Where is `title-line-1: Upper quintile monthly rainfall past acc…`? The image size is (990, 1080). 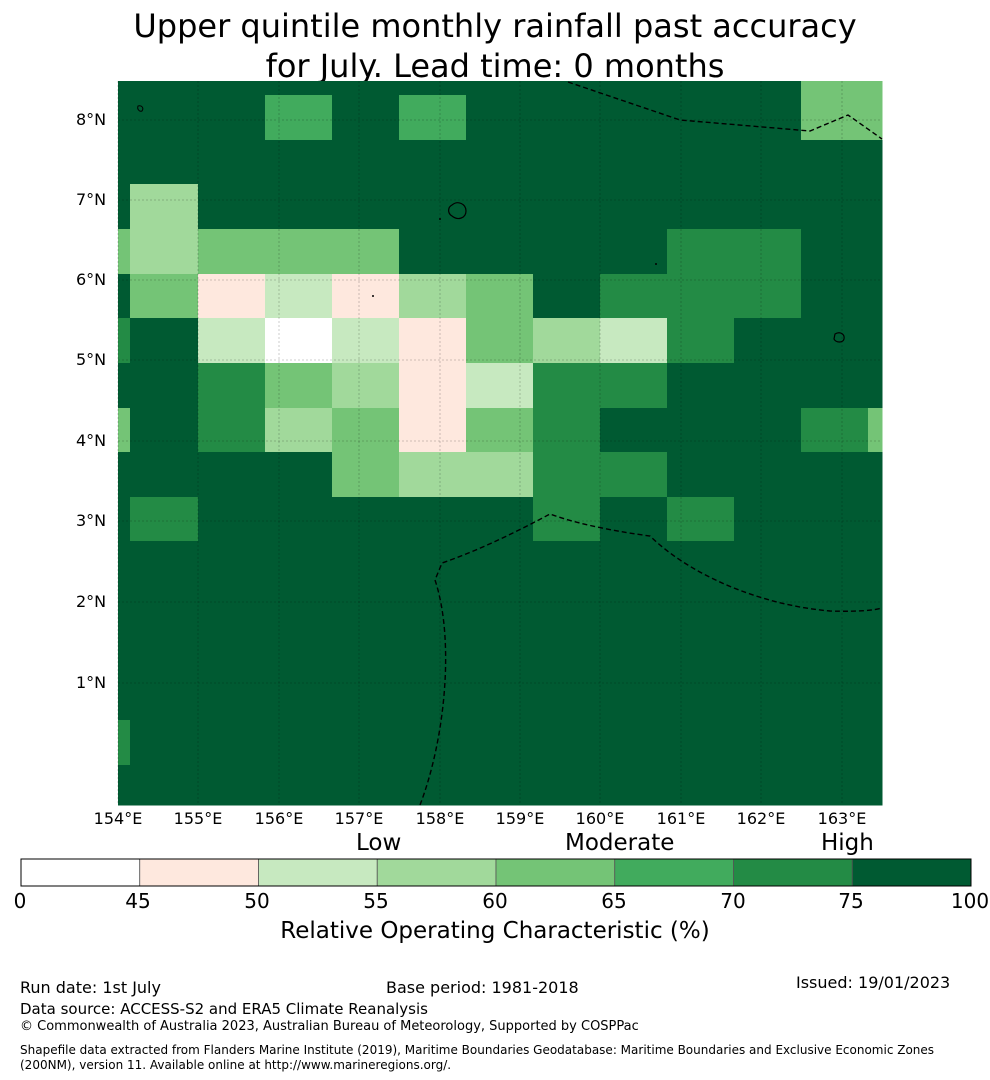
title-line-1: Upper quintile monthly rainfall past acc… is located at coordinates (495, 26).